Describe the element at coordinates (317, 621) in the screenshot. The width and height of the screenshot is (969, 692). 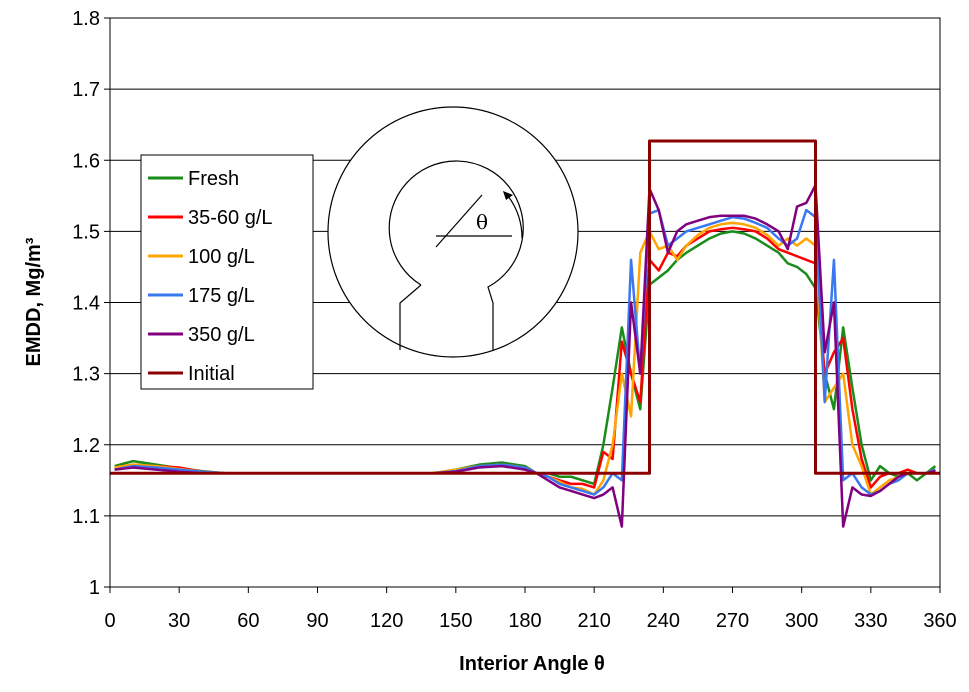
I see `x-tick-label: 90` at that location.